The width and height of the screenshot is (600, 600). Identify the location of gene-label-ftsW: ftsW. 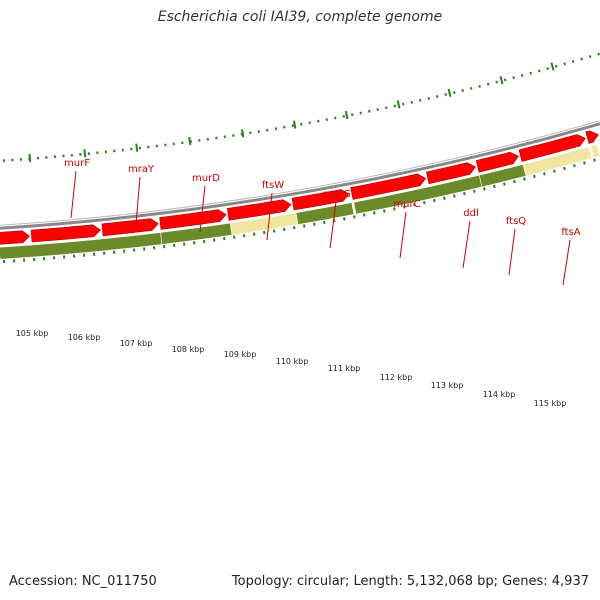
(273, 210).